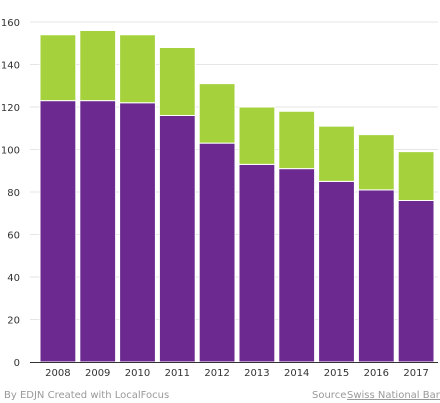 The image size is (440, 403). I want to click on y-tick-label-140: 140, so click(10, 66).